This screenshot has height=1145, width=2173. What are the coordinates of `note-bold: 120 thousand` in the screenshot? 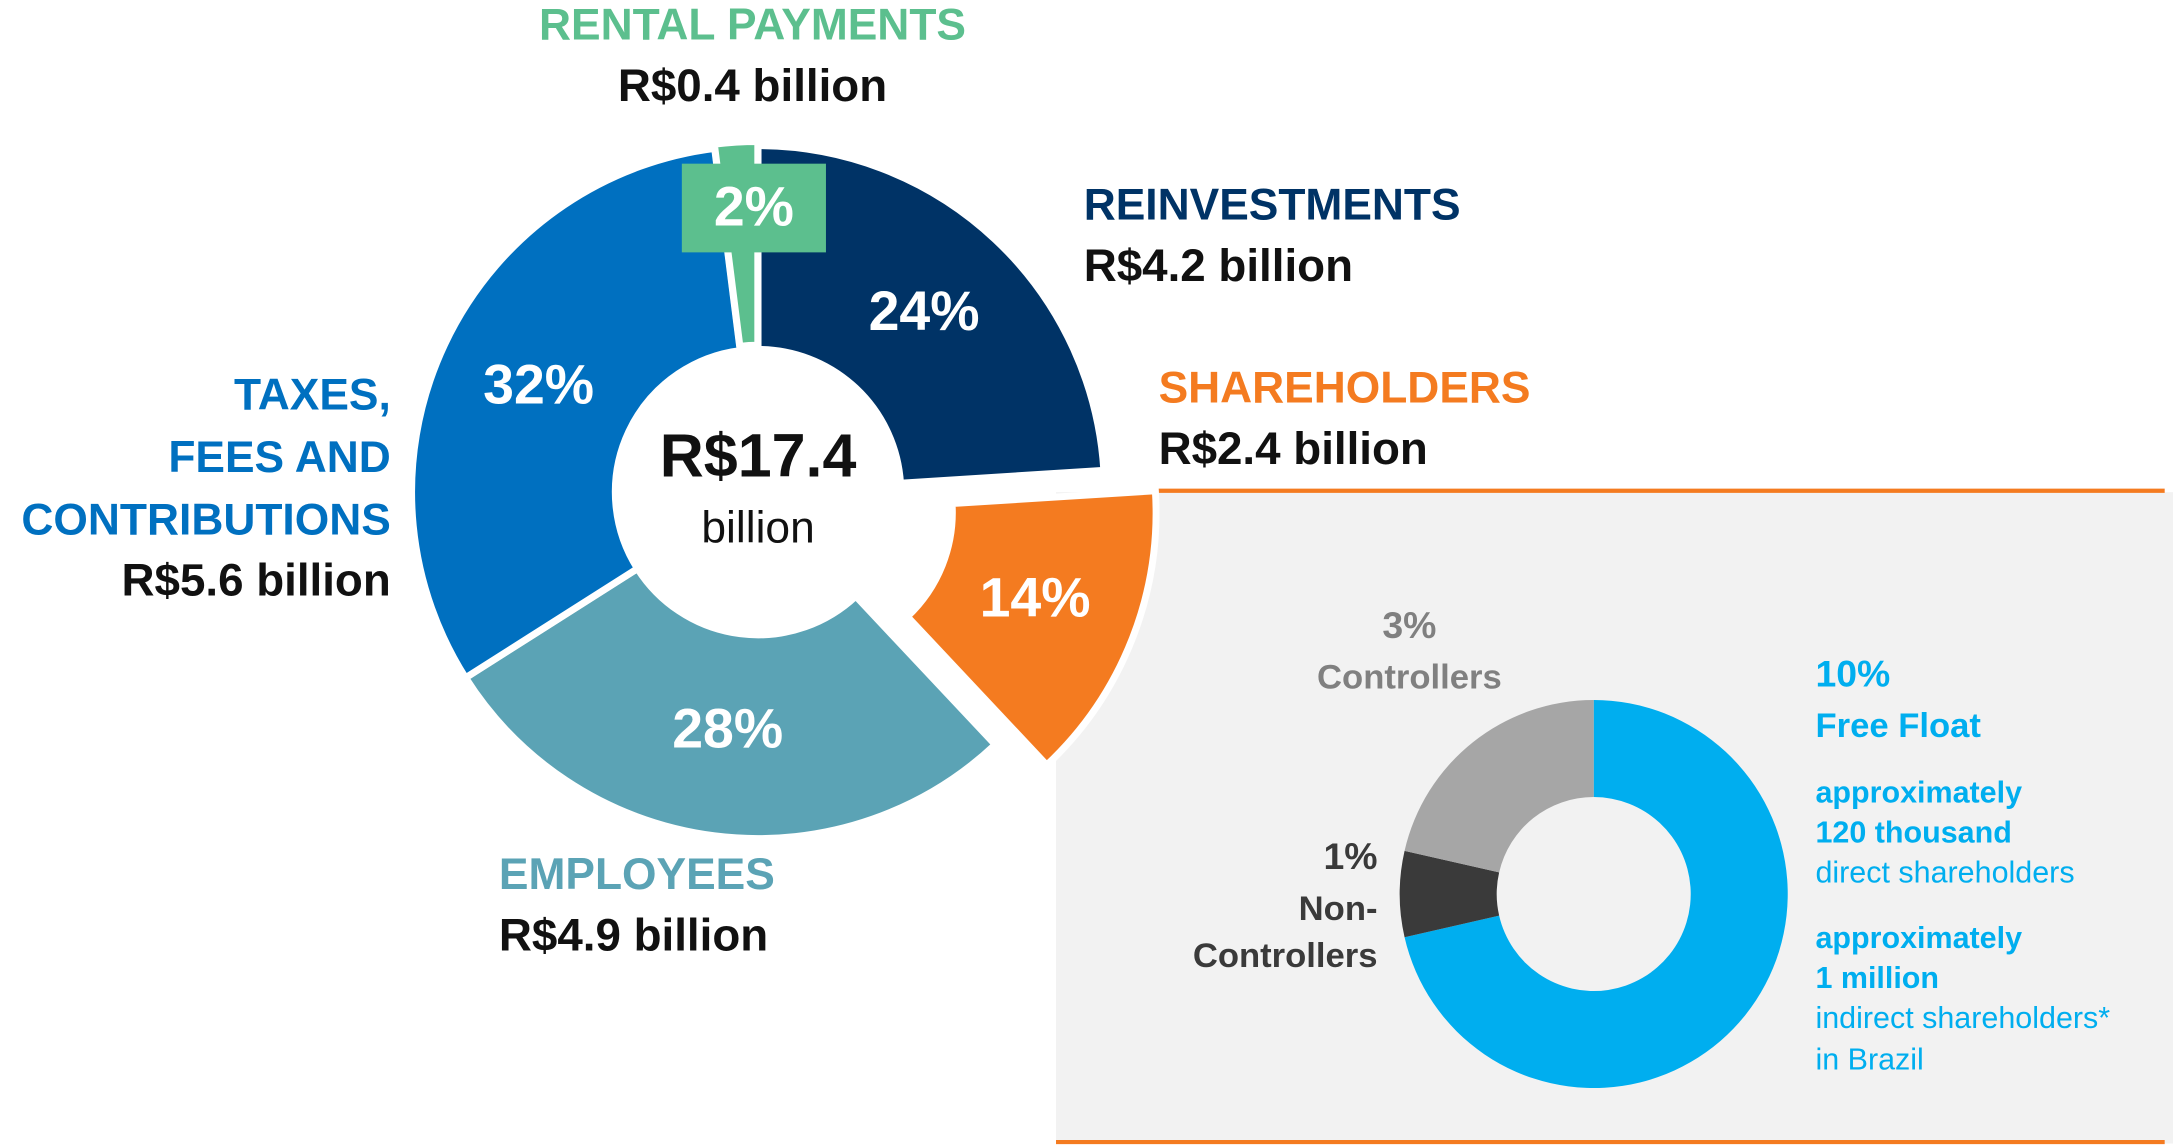 It's located at (1913, 832).